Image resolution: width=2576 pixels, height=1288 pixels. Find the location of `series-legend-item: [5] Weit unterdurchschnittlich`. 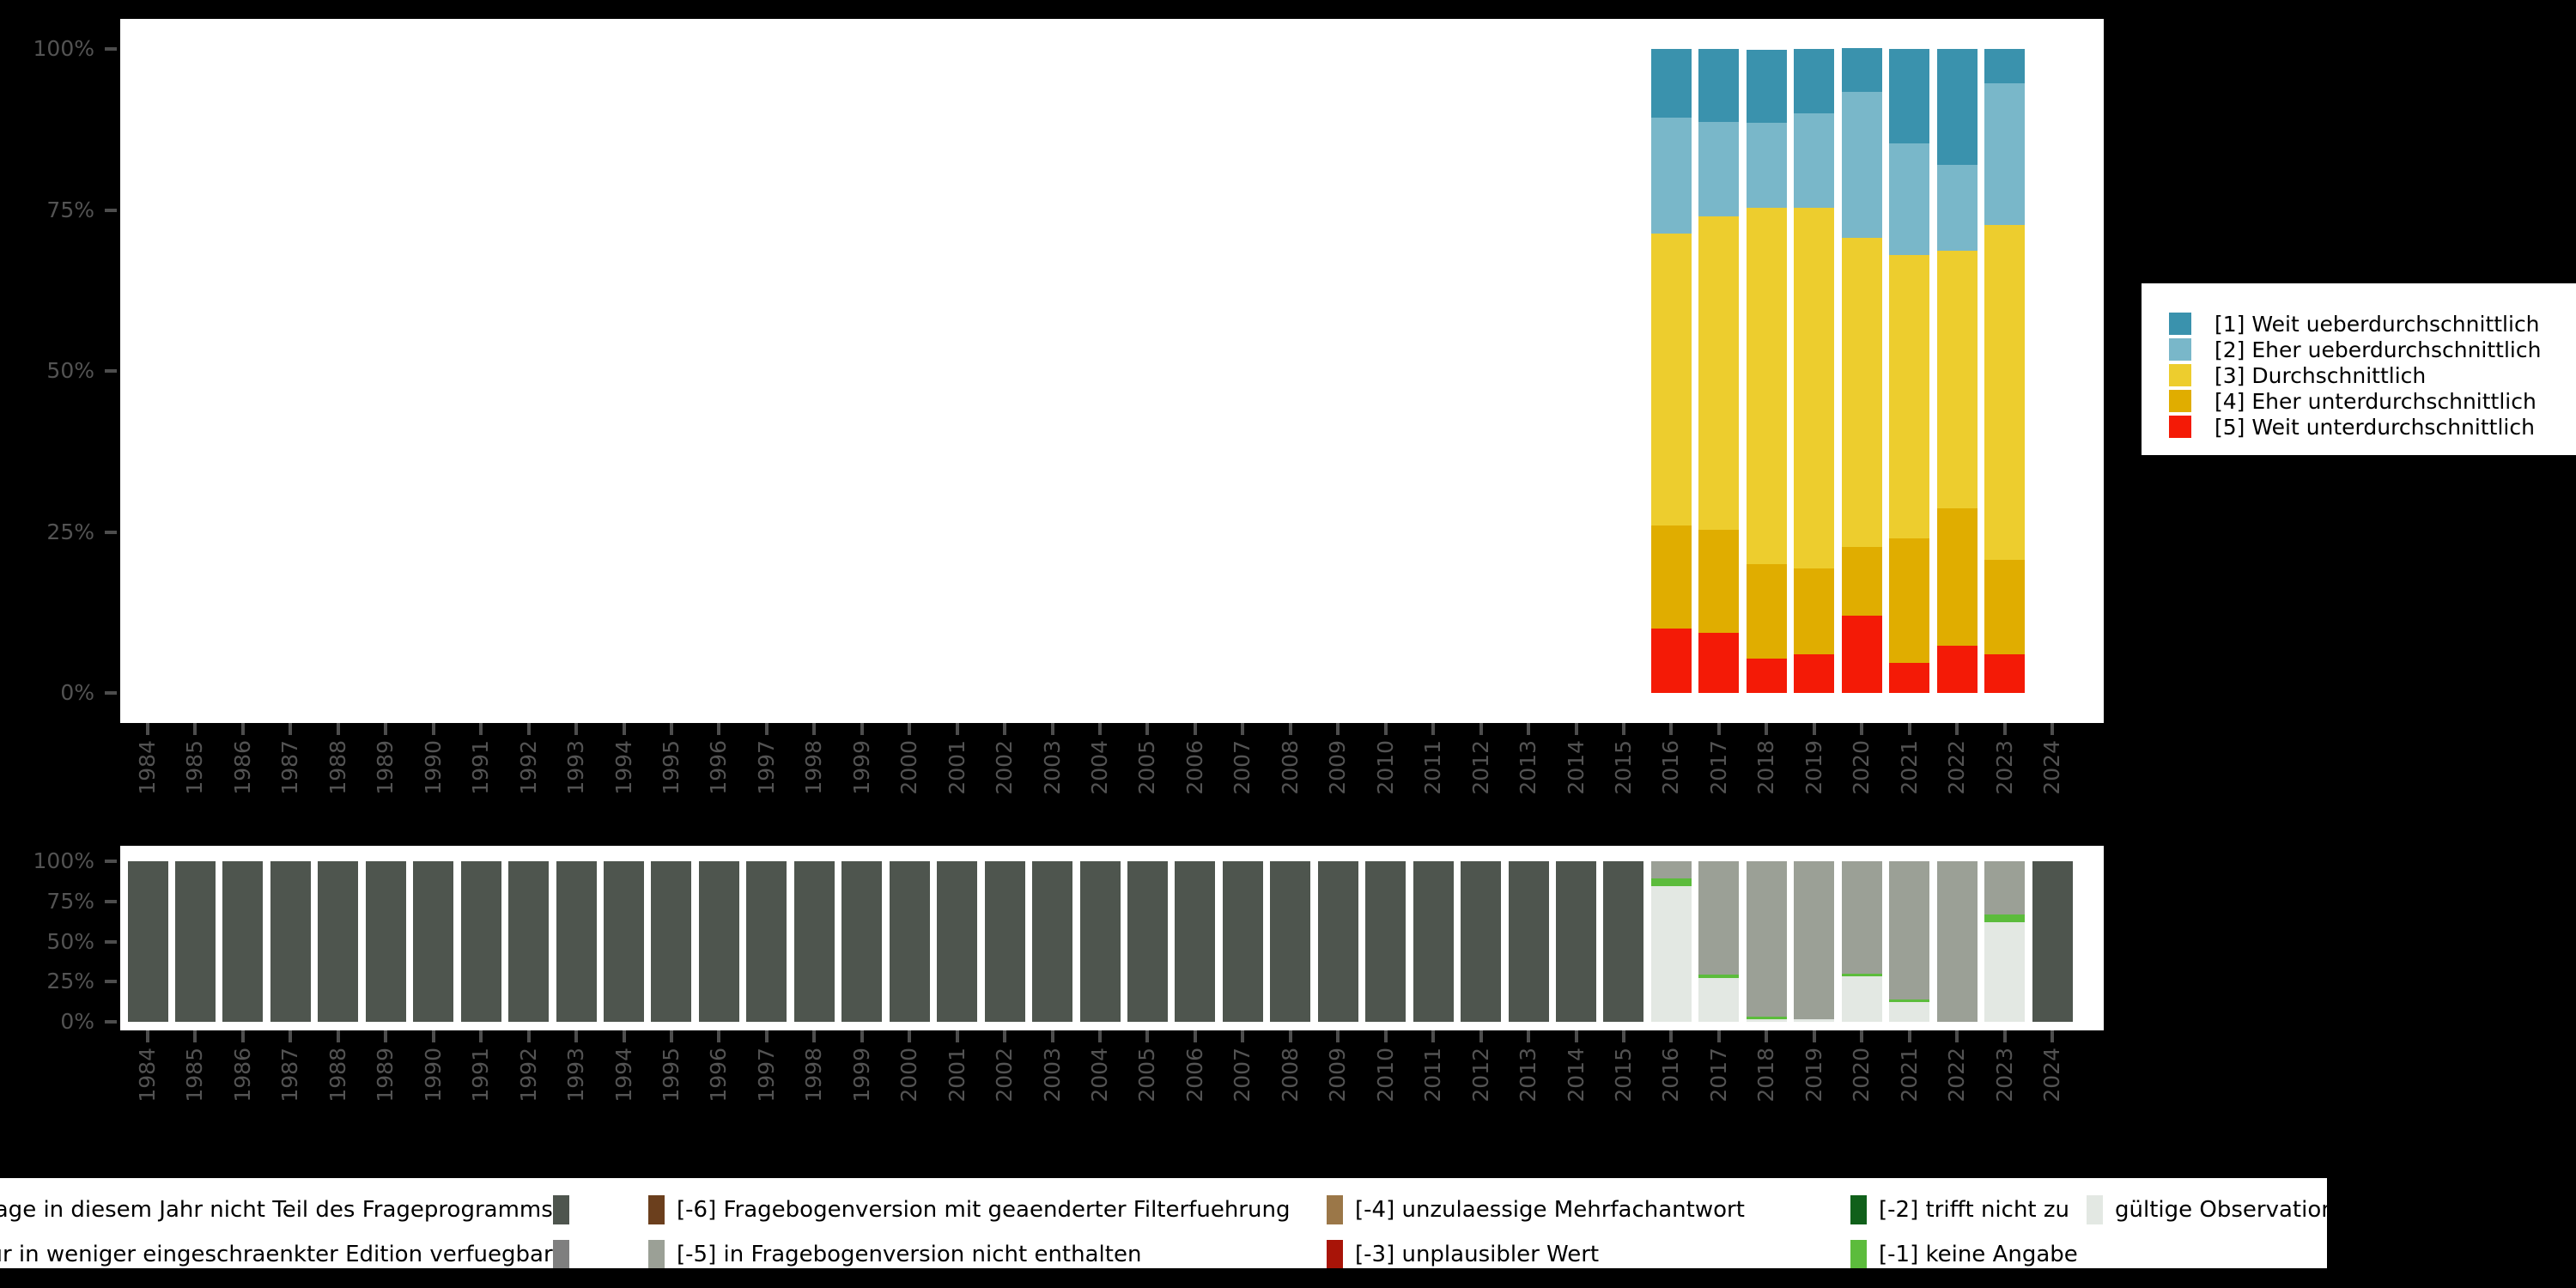

series-legend-item: [5] Weit unterdurchschnittlich is located at coordinates (2352, 427).